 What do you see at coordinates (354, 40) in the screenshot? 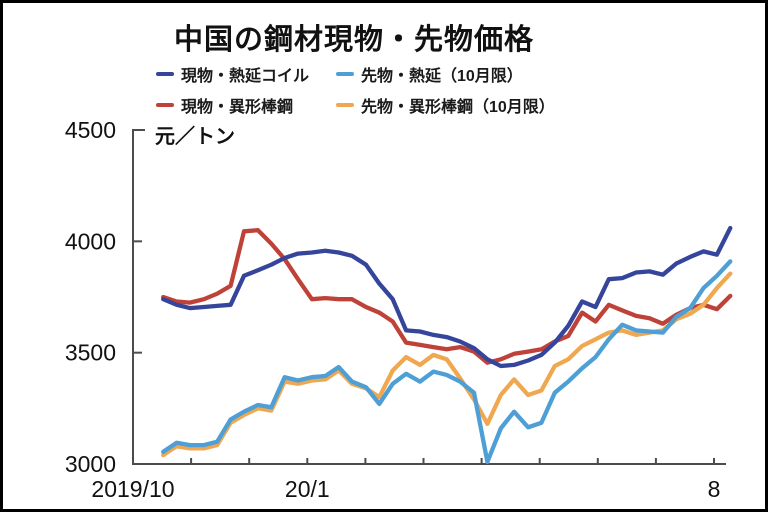
I see `chart-title: 中国の鋼材現物・先物価格` at bounding box center [354, 40].